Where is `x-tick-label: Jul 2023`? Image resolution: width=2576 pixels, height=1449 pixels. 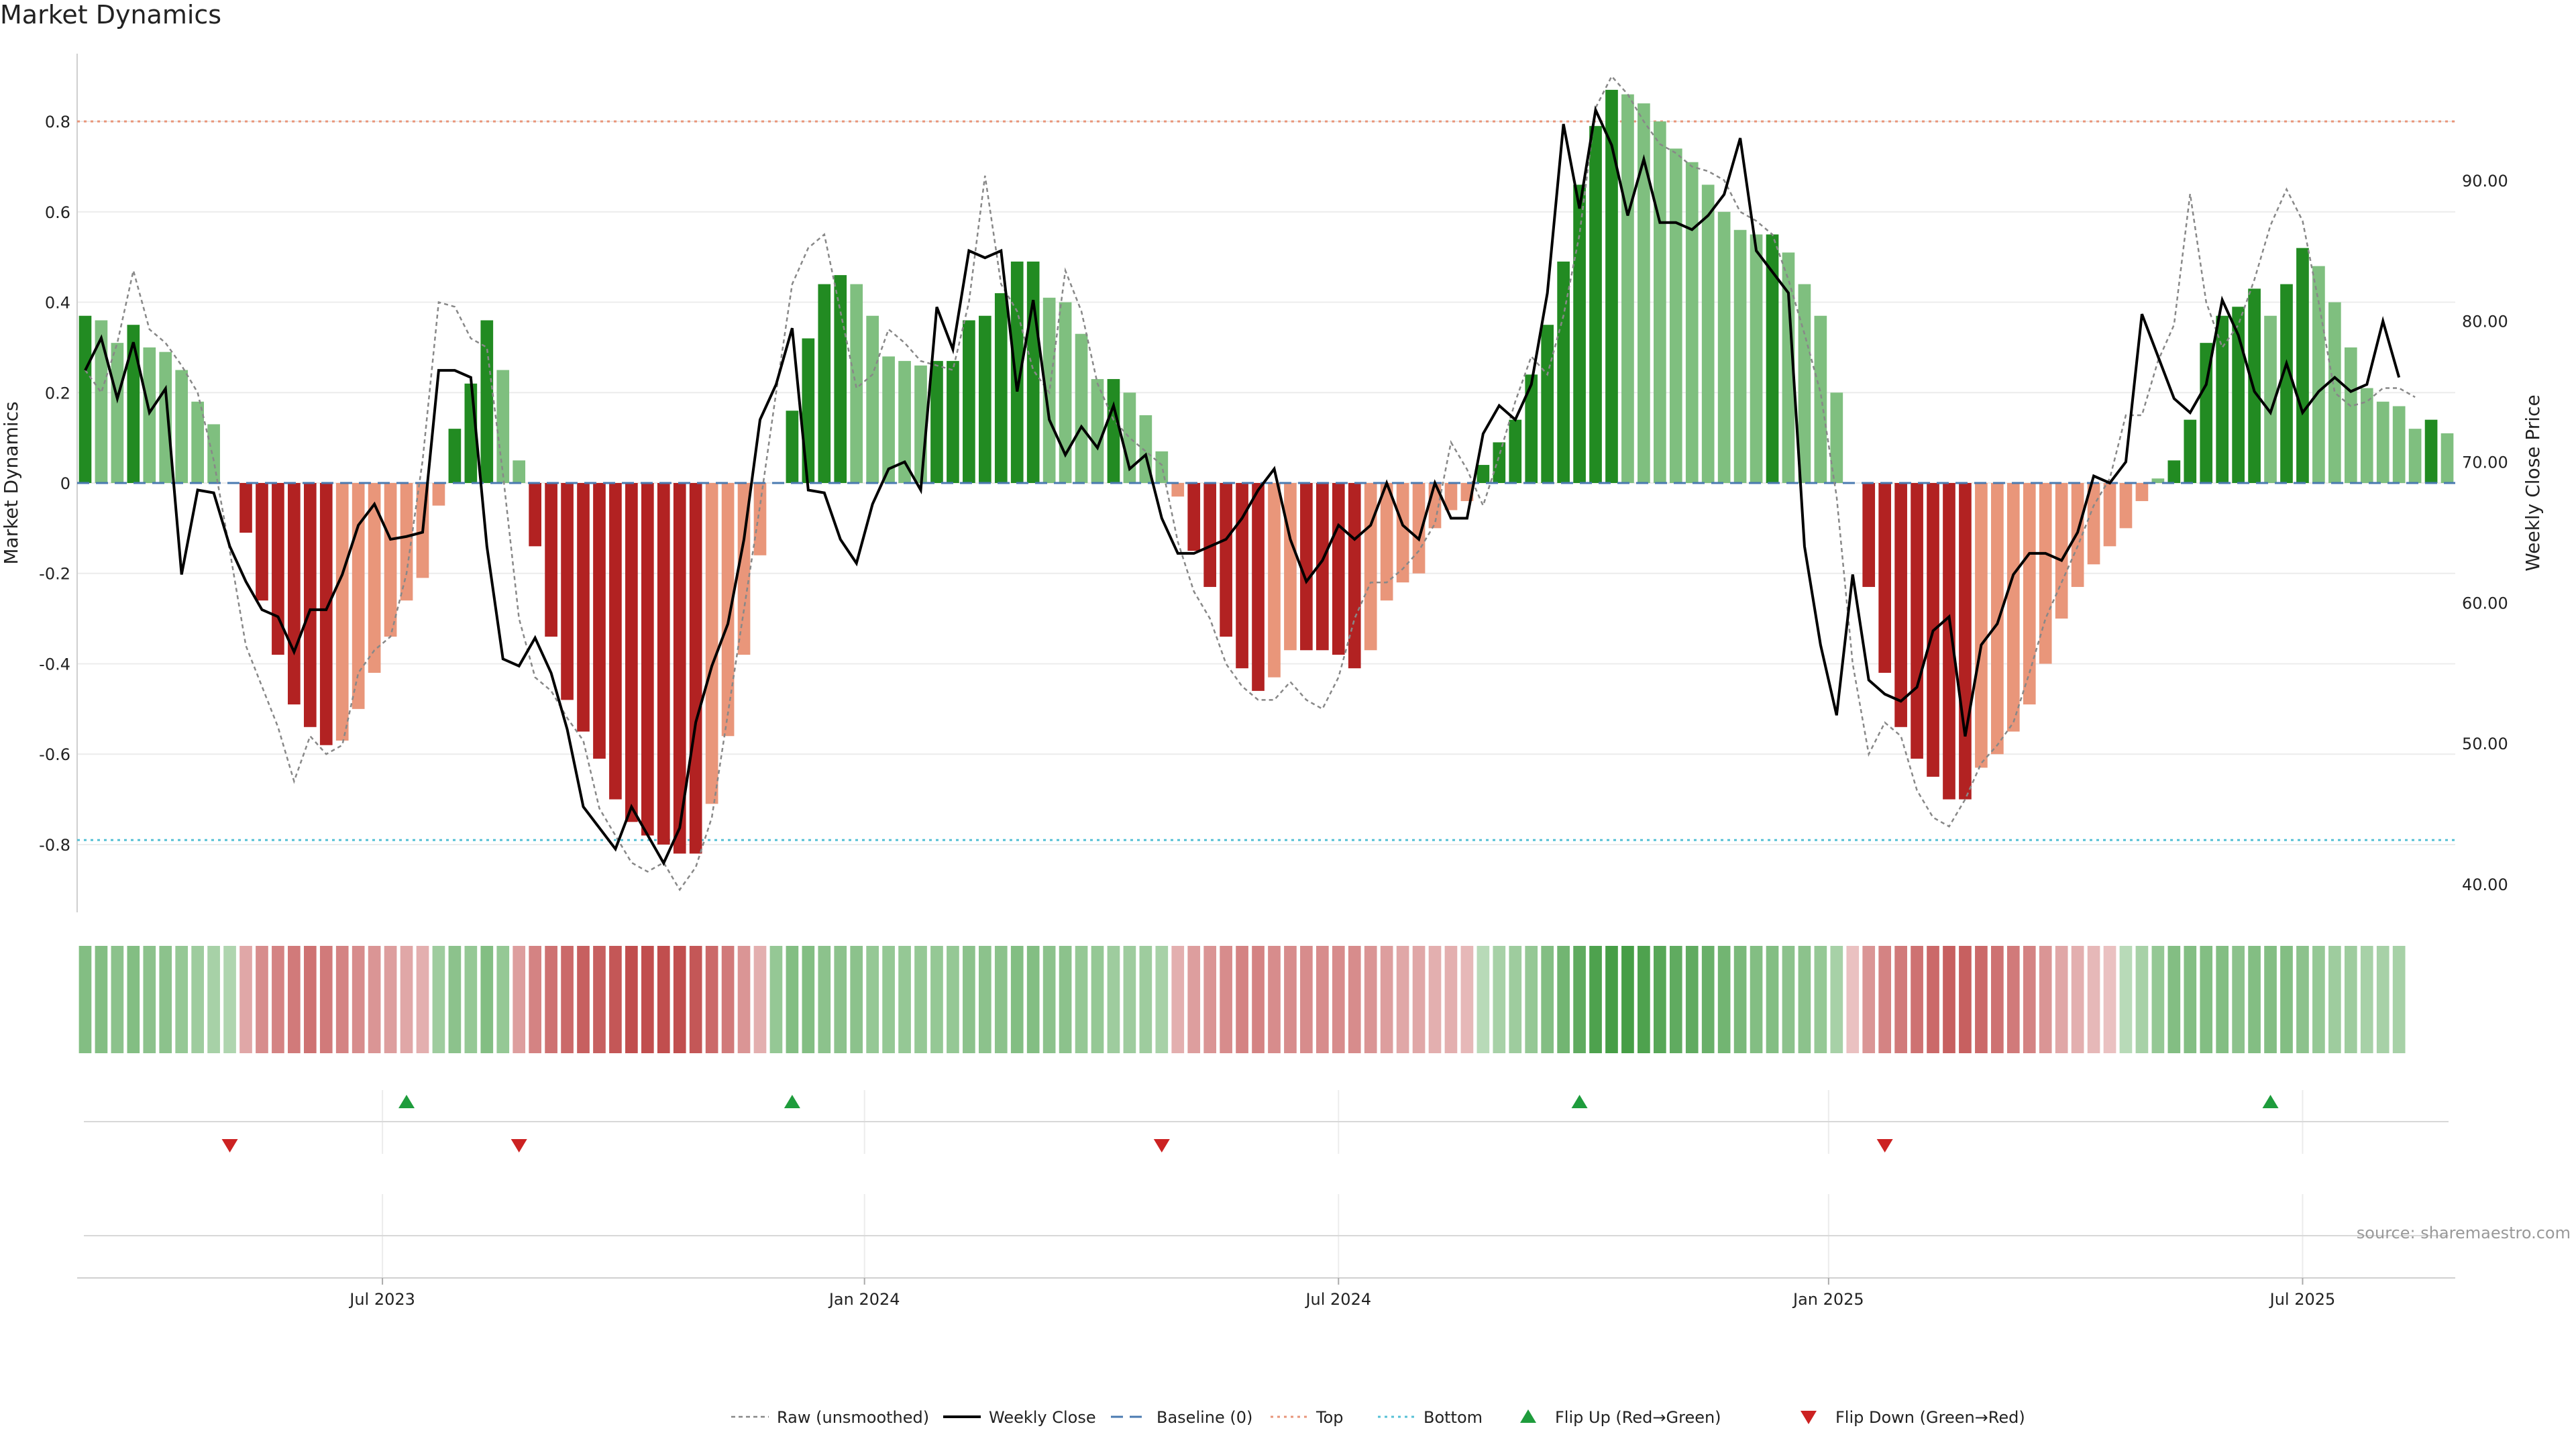 x-tick-label: Jul 2023 is located at coordinates (381, 1299).